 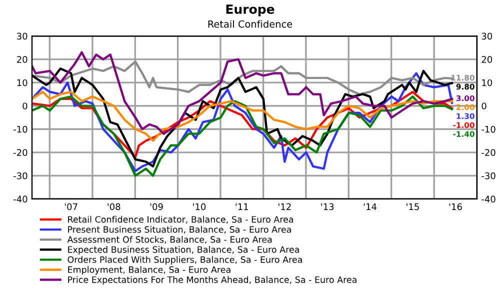 What do you see at coordinates (487, 59) in the screenshot?
I see `y2-tick-label: 20` at bounding box center [487, 59].